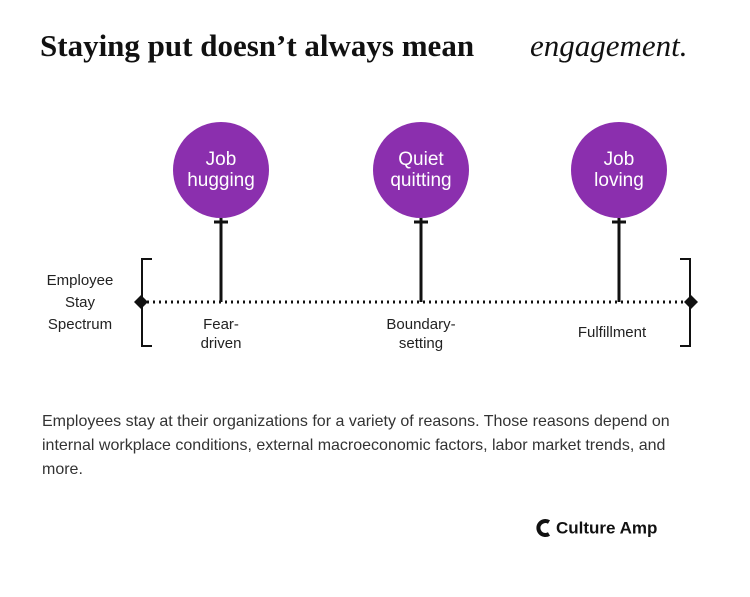 Image resolution: width=750 pixels, height=597 pixels. Describe the element at coordinates (420, 324) in the screenshot. I see `node-caption: Boundary-` at that location.